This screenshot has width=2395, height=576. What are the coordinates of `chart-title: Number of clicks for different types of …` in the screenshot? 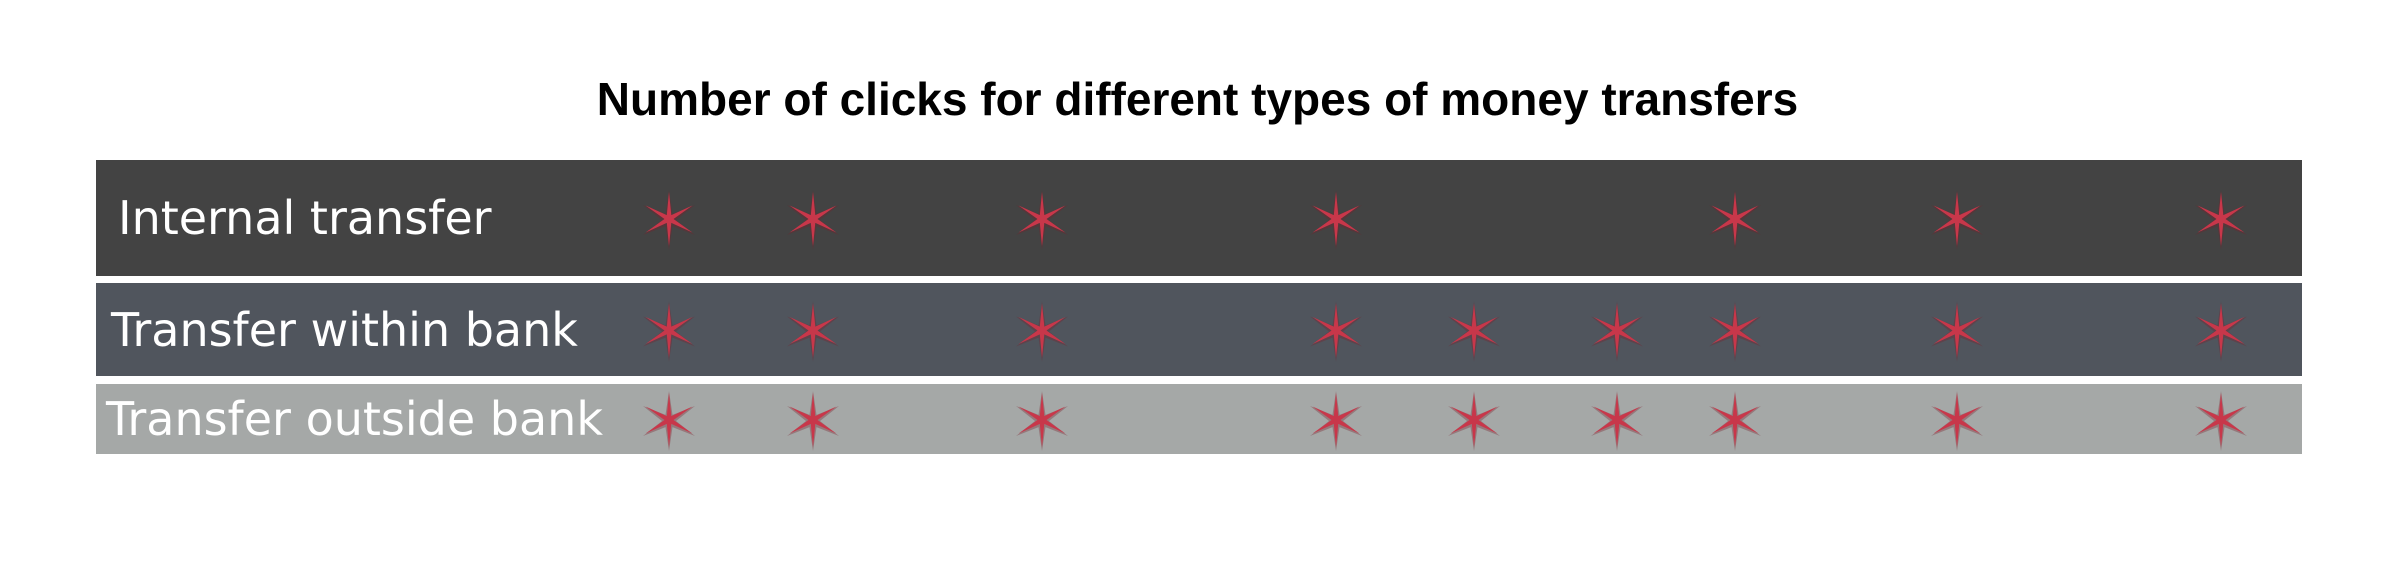 It's located at (1197, 99).